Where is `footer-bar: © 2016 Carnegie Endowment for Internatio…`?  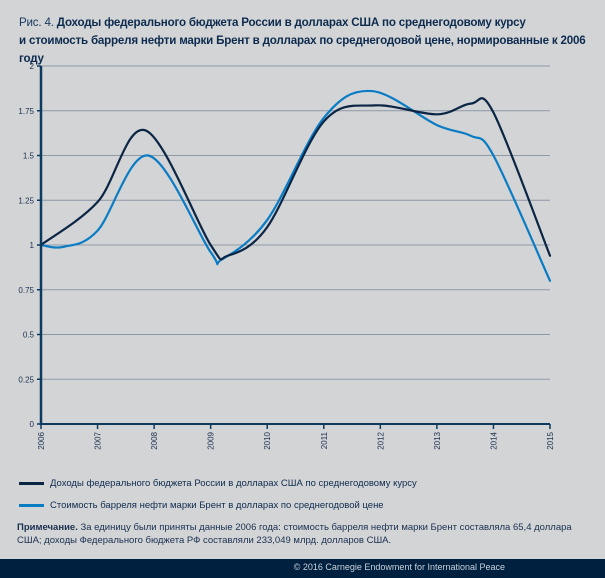
footer-bar: © 2016 Carnegie Endowment for Internatio… is located at coordinates (302, 568).